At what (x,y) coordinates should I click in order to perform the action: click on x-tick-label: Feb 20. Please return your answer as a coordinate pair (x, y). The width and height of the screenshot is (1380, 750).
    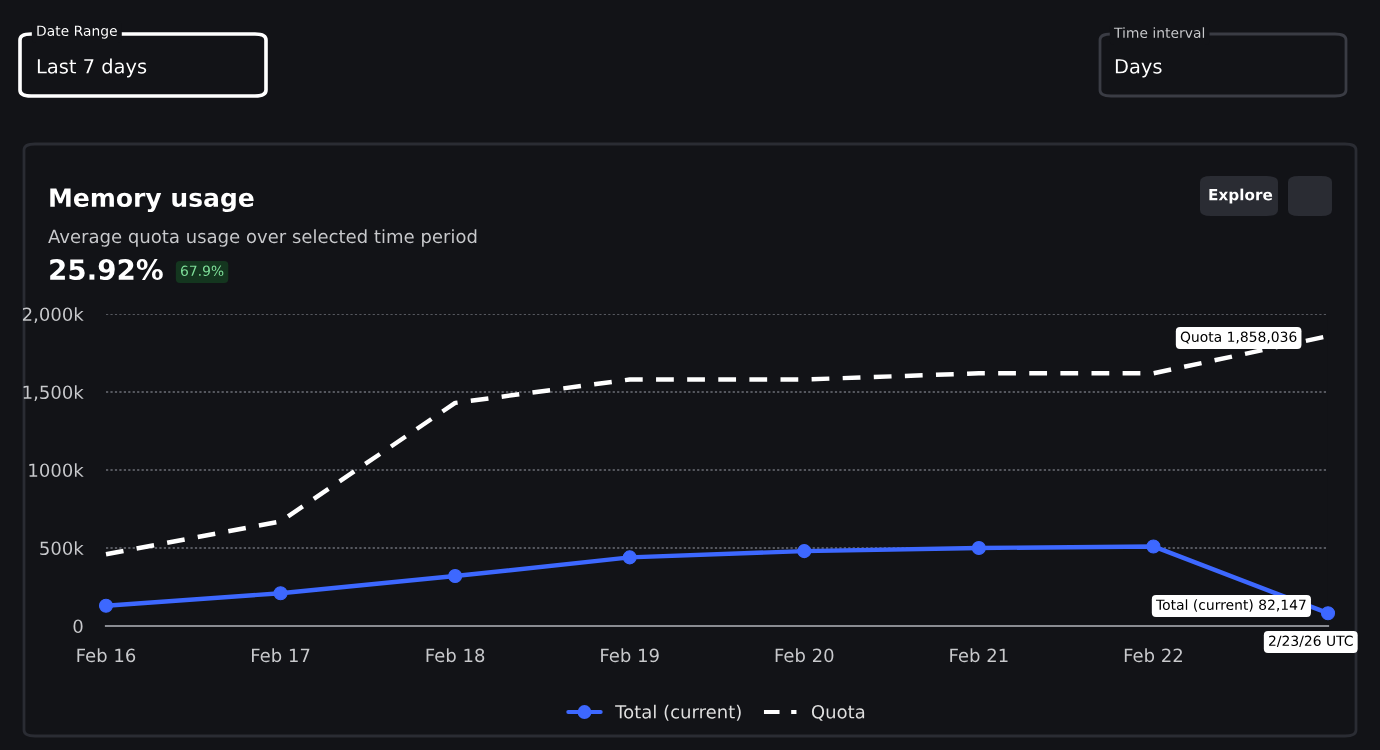
    Looking at the image, I should click on (804, 655).